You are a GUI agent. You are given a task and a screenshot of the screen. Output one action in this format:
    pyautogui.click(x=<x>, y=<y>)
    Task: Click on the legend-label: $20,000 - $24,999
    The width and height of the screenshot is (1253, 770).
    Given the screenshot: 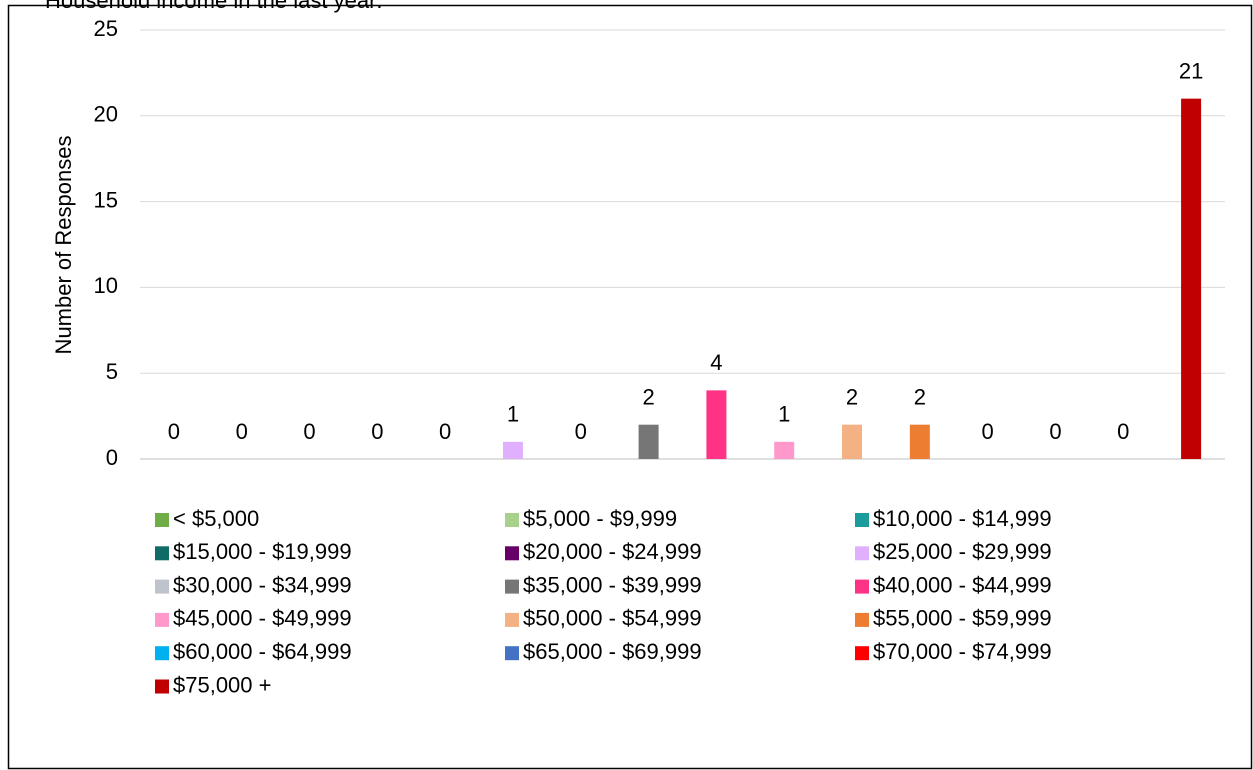 What is the action you would take?
    pyautogui.click(x=612, y=551)
    